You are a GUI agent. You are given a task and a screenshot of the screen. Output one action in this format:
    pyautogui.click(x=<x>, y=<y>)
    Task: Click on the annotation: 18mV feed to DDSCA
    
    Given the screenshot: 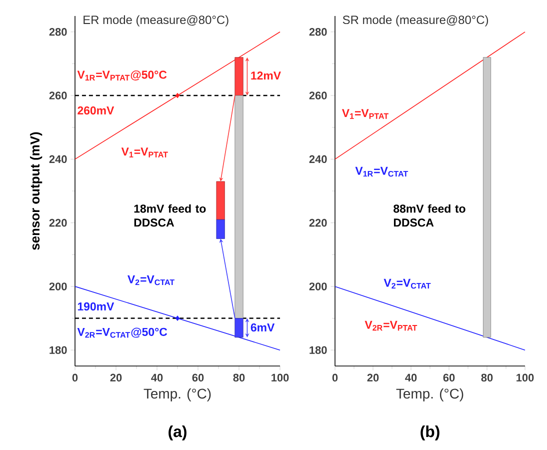 What is the action you would take?
    pyautogui.click(x=170, y=215)
    